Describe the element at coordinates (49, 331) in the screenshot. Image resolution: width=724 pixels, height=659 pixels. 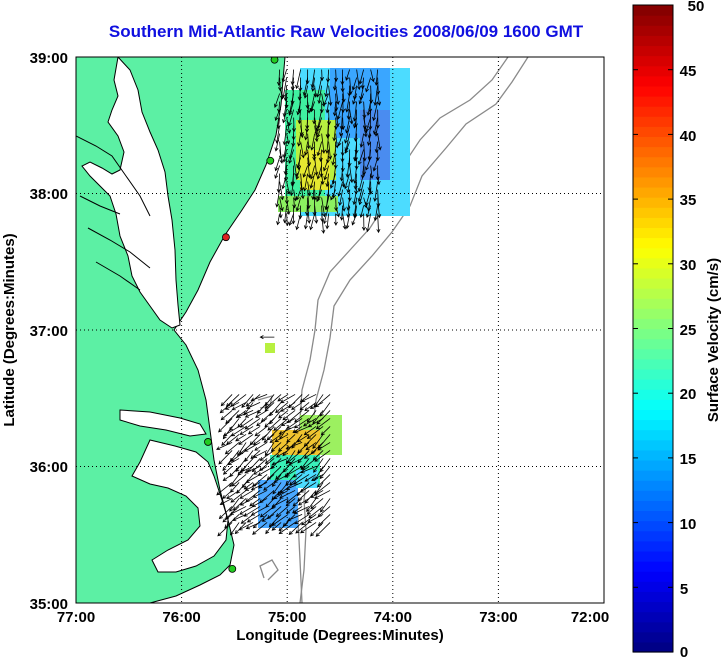
I see `y-tick-label: 37:00` at that location.